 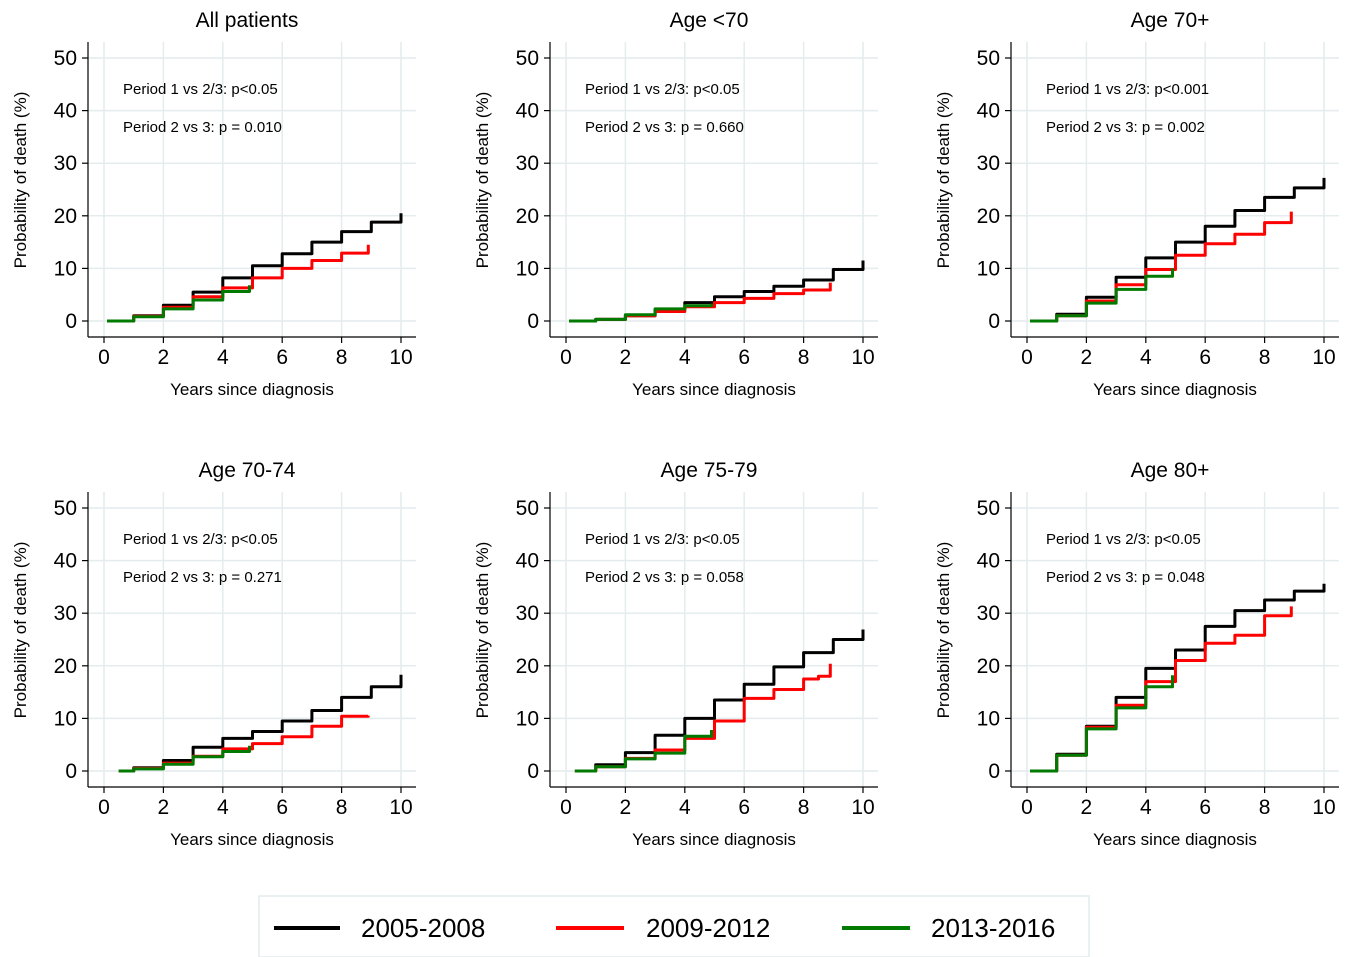 I want to click on p-value-annotation: Period 2 vs 3: p = 0.002, so click(x=1125, y=127).